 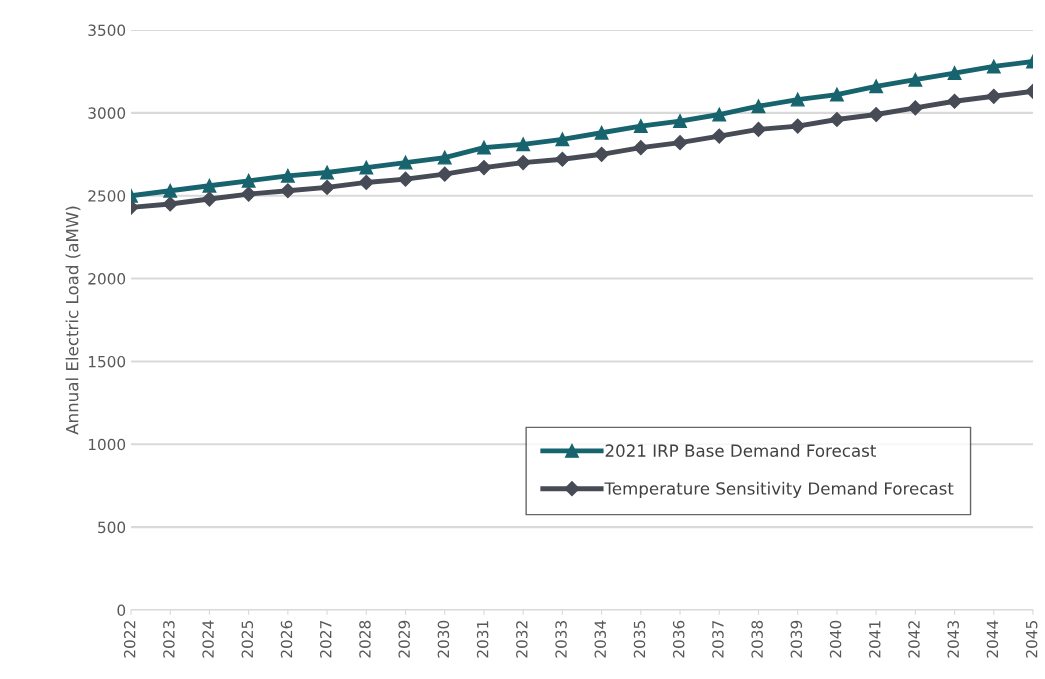 I want to click on x-tick-label: 2043, so click(x=953, y=639).